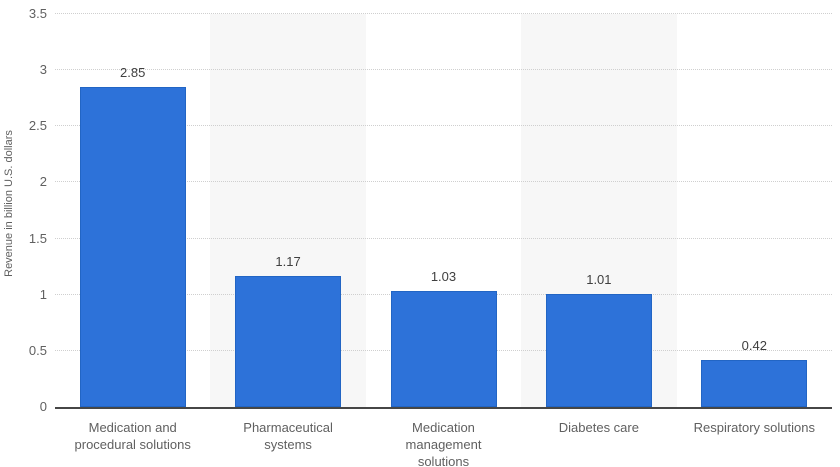 The image size is (840, 467). Describe the element at coordinates (37, 13) in the screenshot. I see `y-tick-label: 3.5` at that location.